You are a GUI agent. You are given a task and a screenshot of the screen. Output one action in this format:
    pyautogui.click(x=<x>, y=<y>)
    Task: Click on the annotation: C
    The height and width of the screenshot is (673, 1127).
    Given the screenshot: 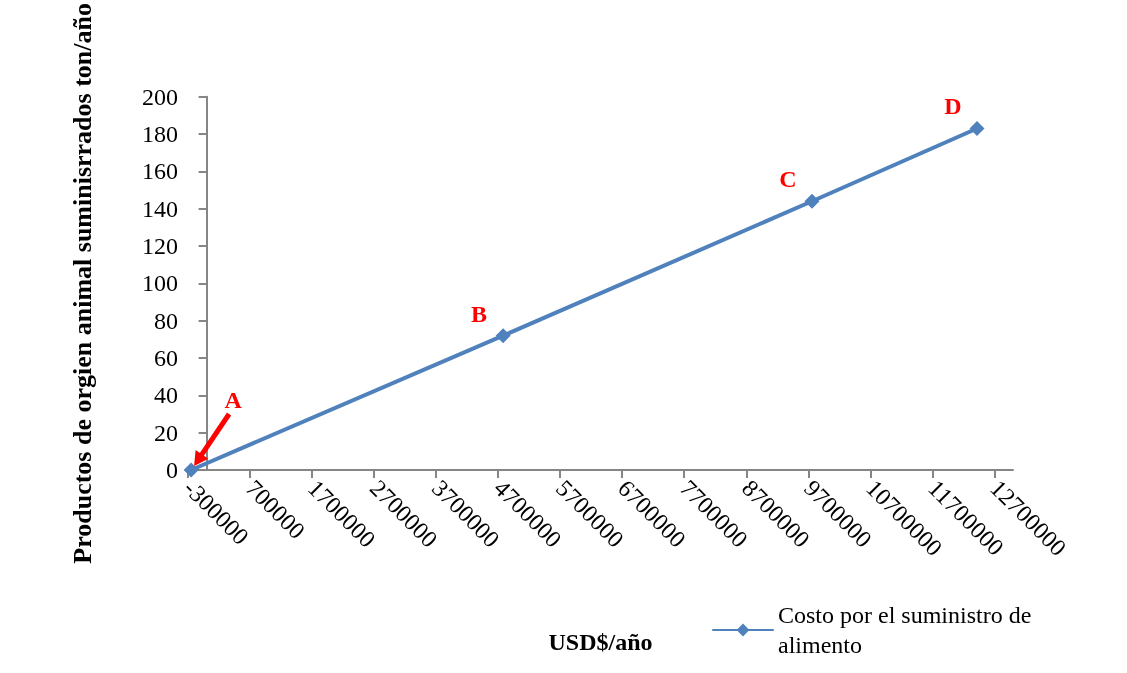 What is the action you would take?
    pyautogui.click(x=788, y=179)
    